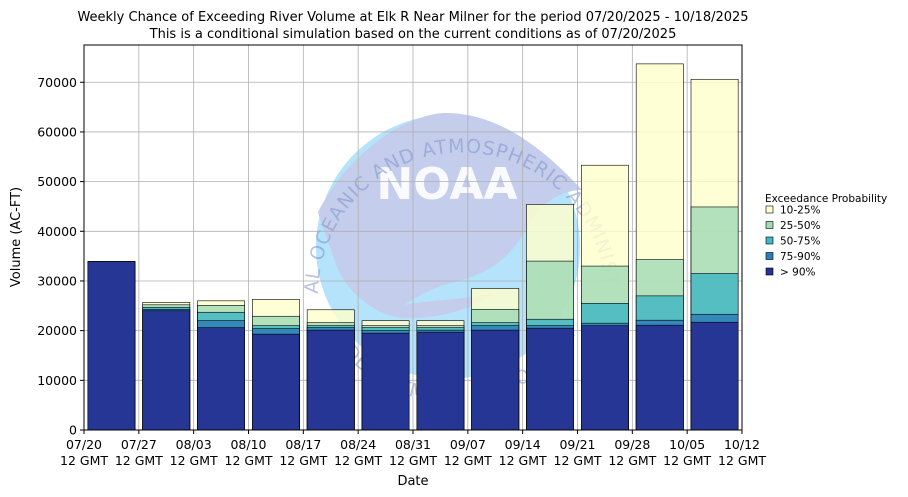 This screenshot has width=908, height=497. I want to click on x-tick-label-date: 09/28, so click(632, 444).